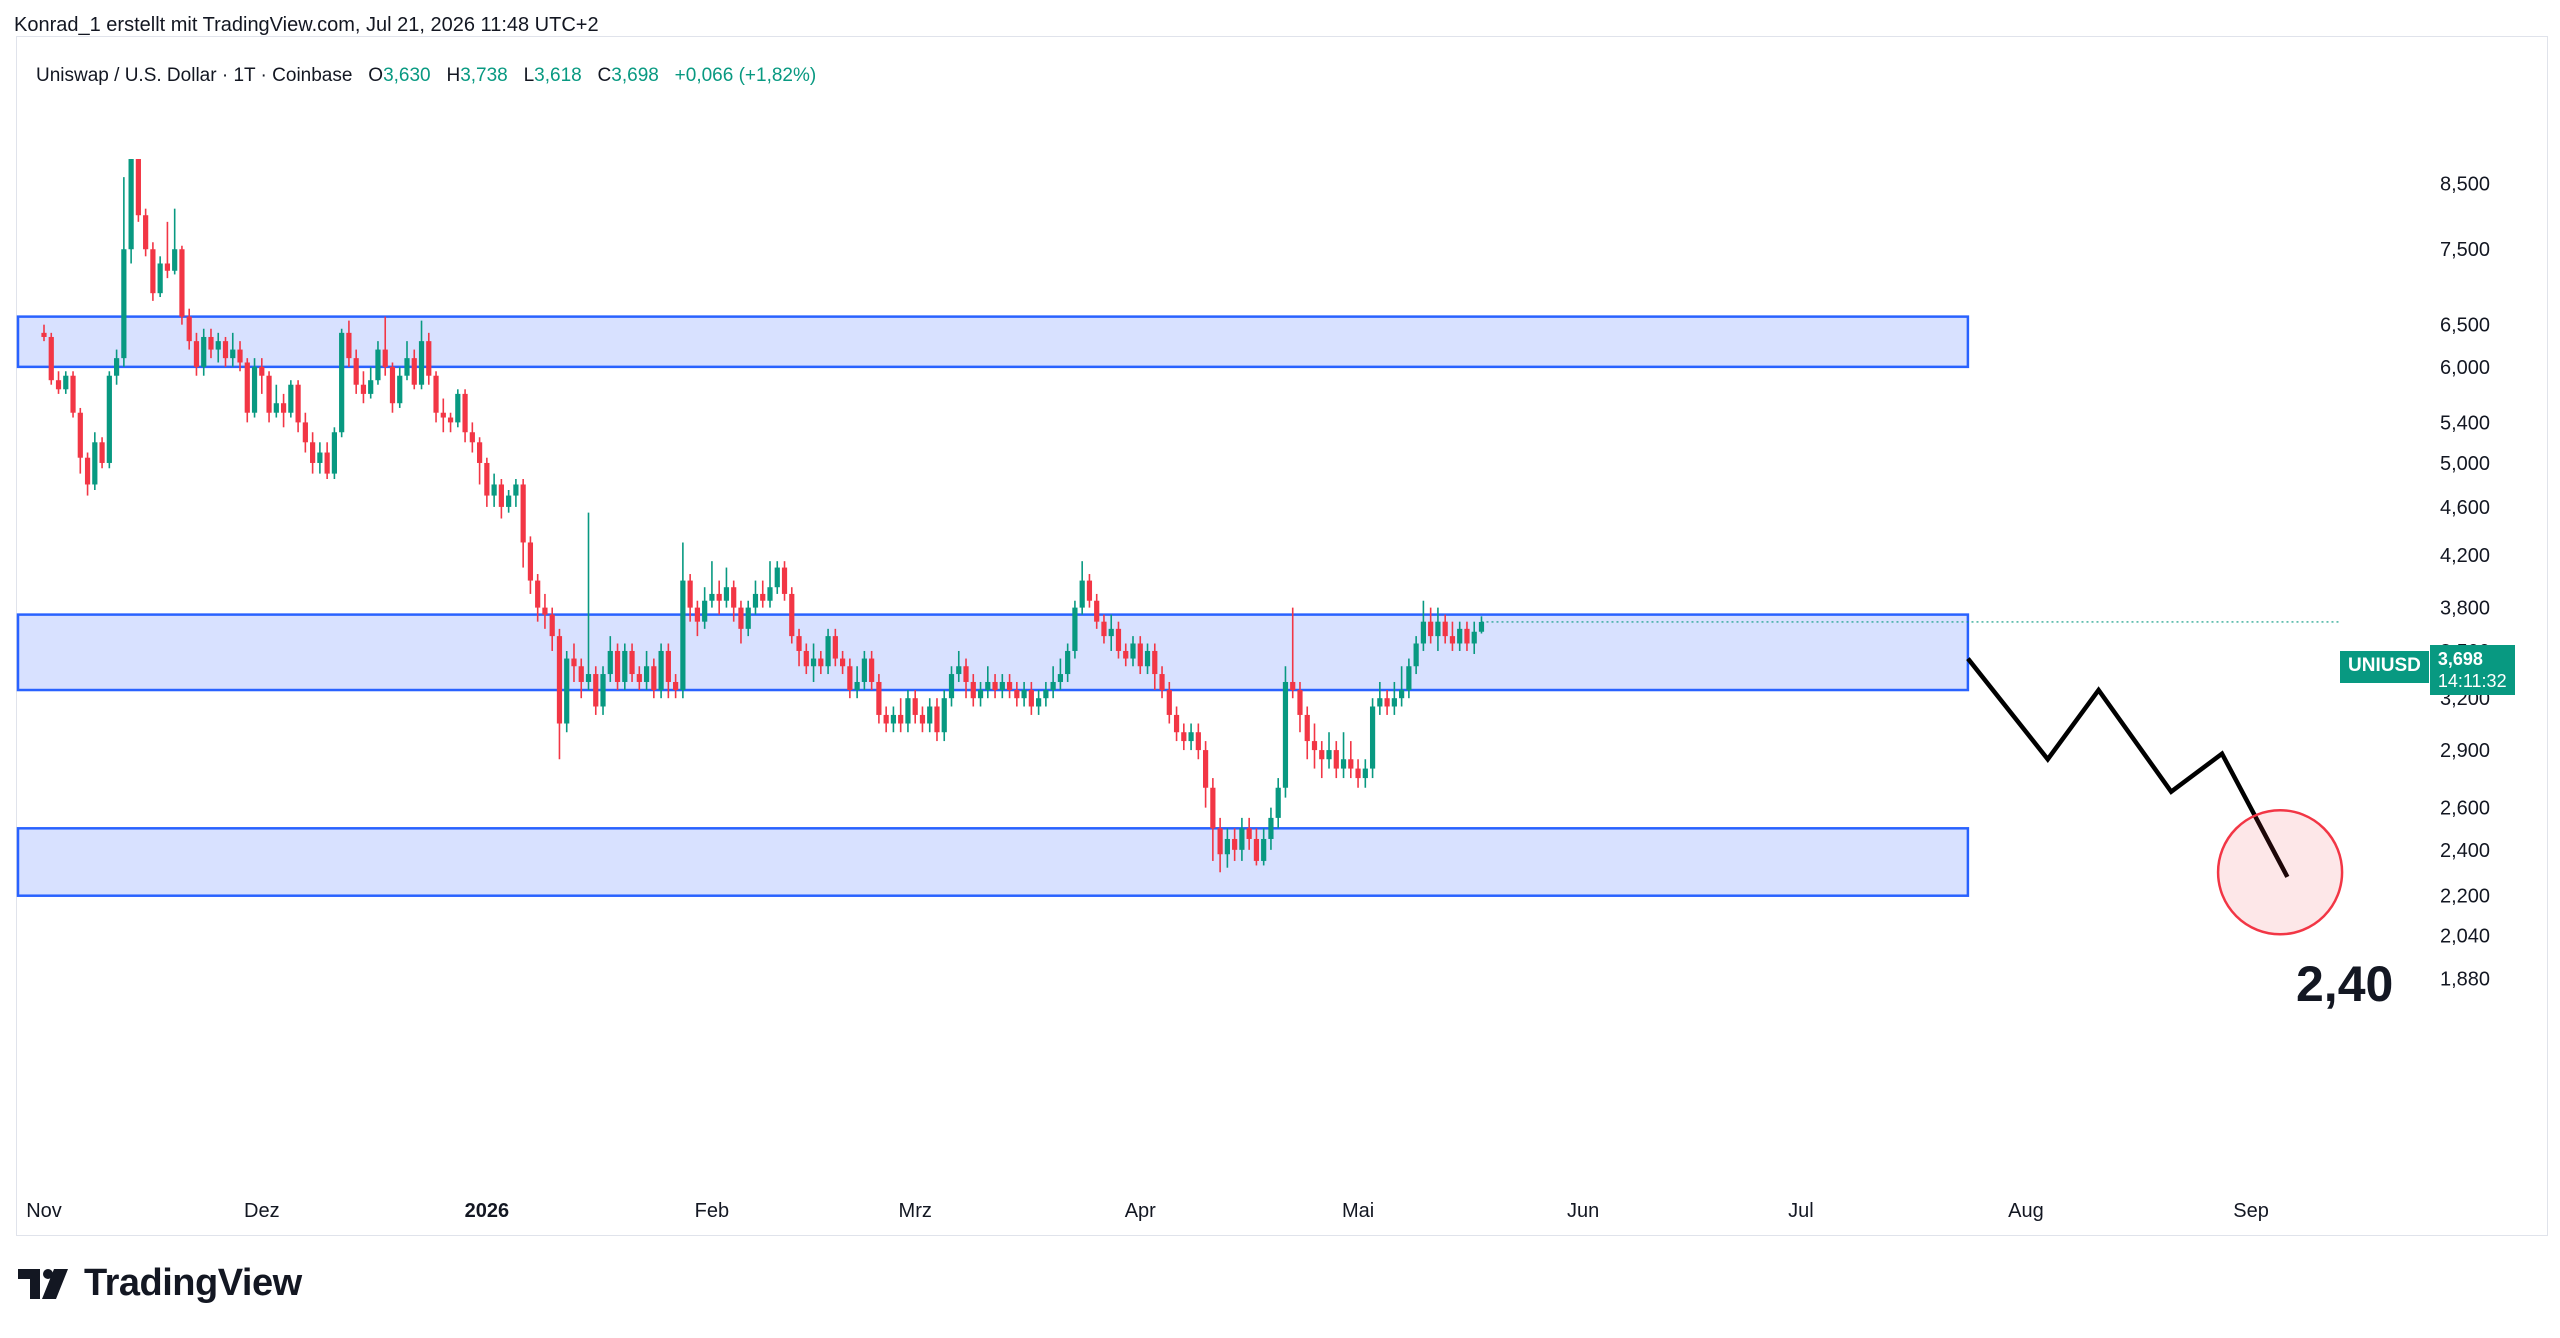 The image size is (2560, 1338). I want to click on x-tick-label: Jun, so click(1583, 1211).